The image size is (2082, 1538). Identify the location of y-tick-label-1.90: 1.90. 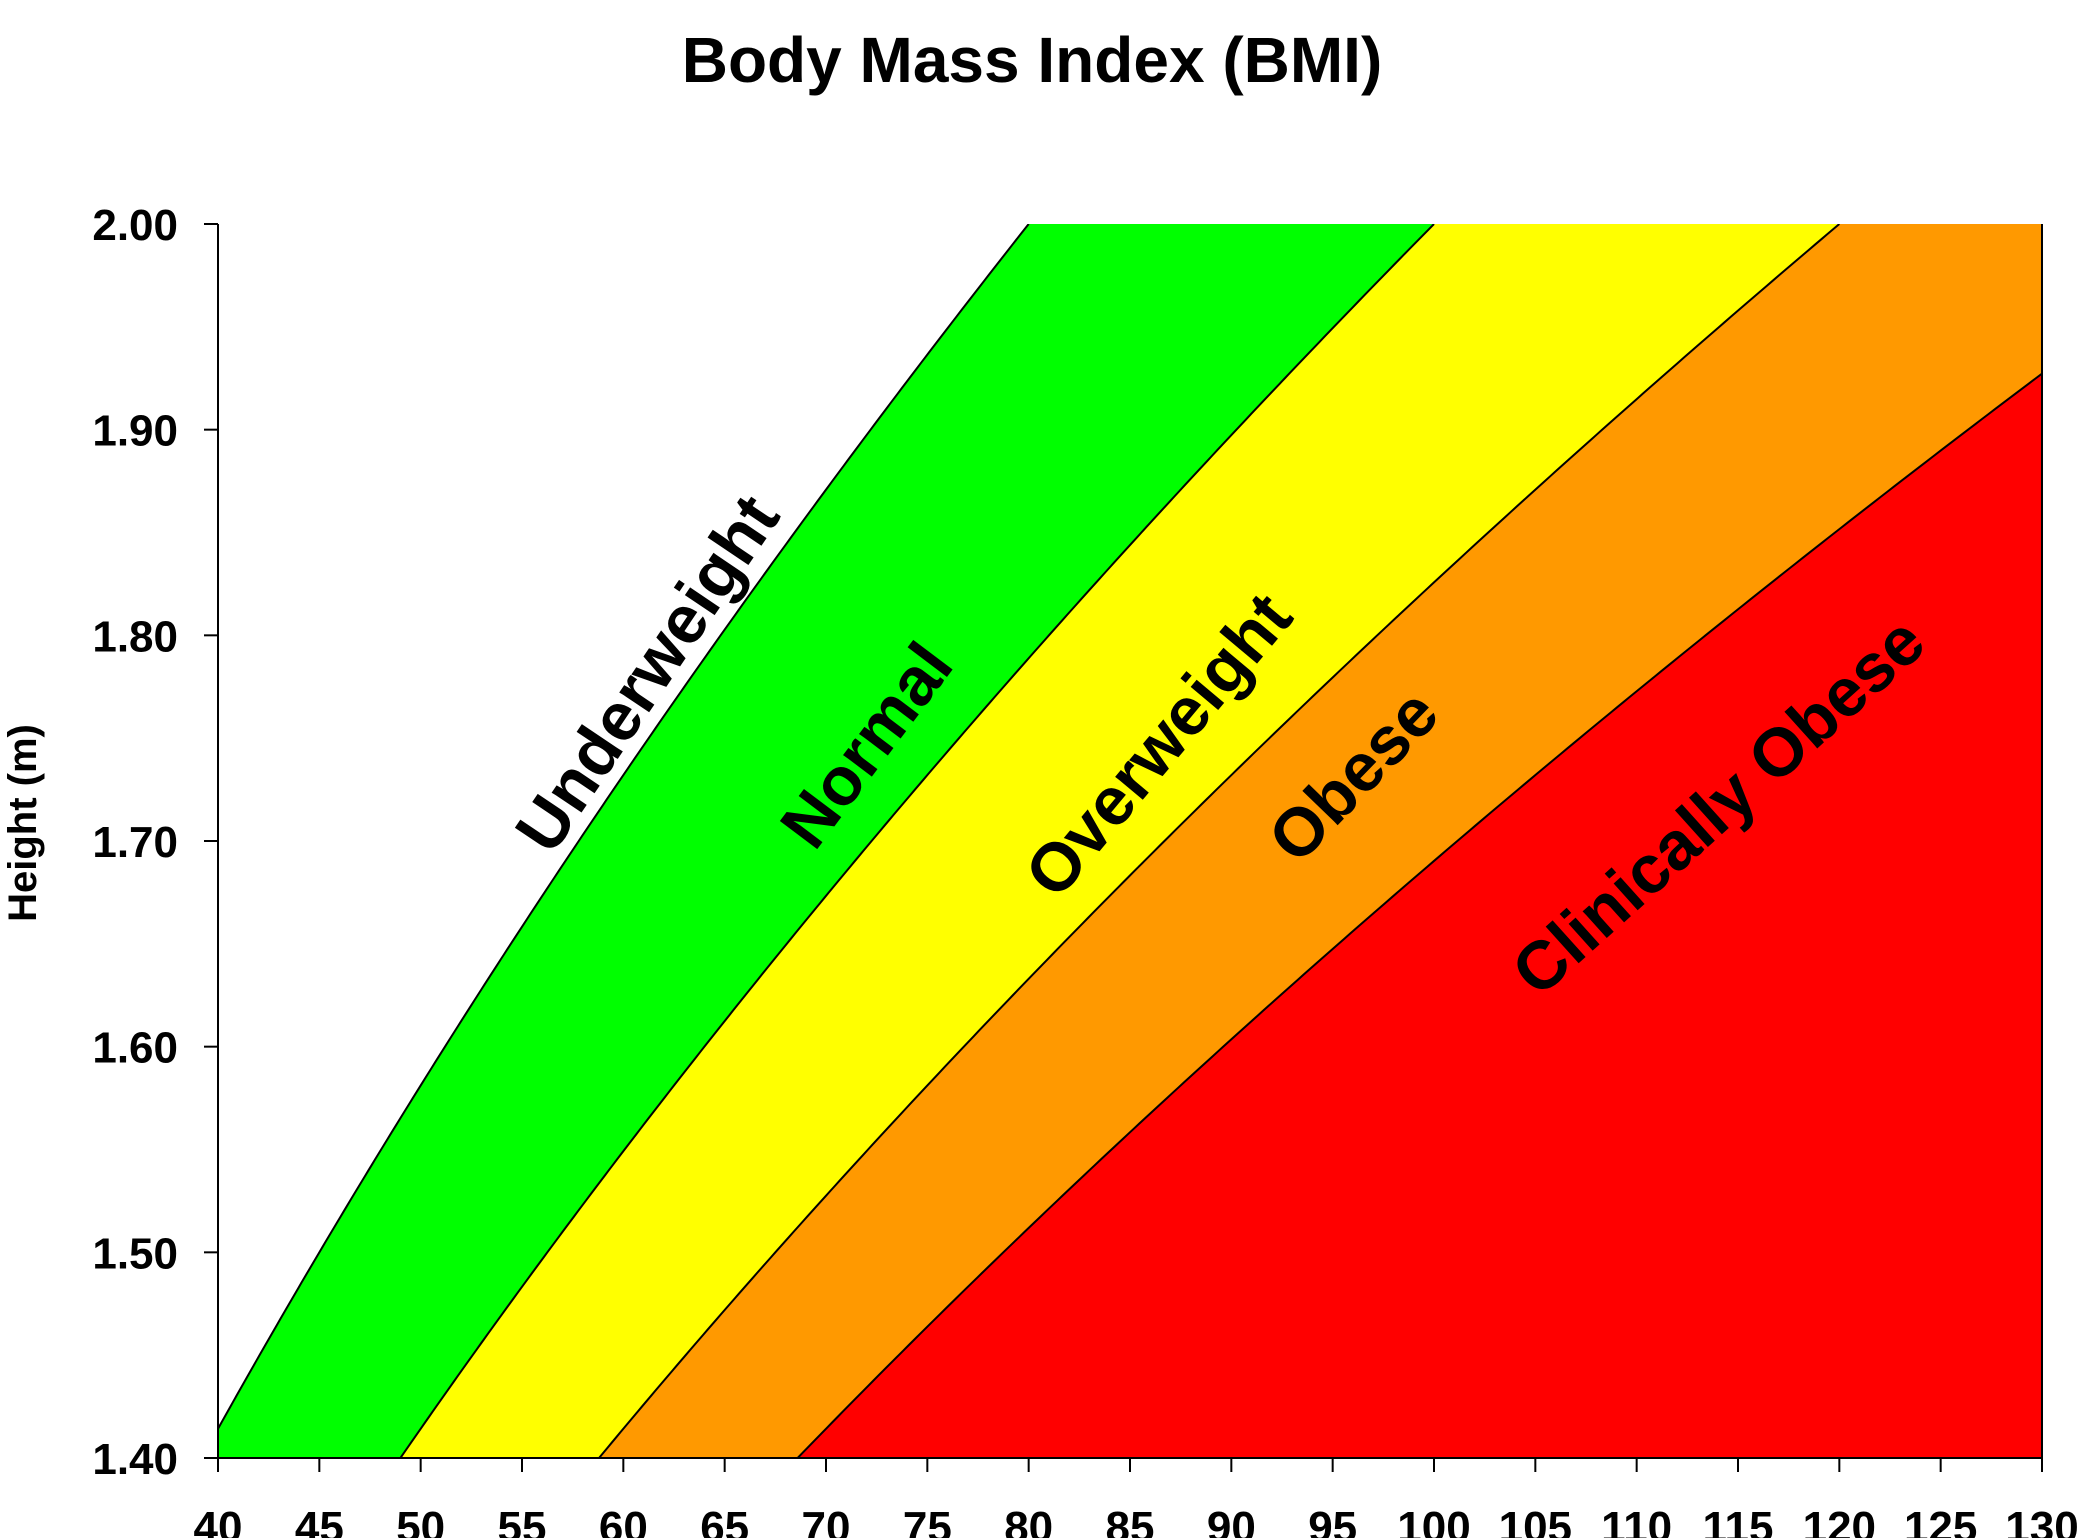
(135, 431).